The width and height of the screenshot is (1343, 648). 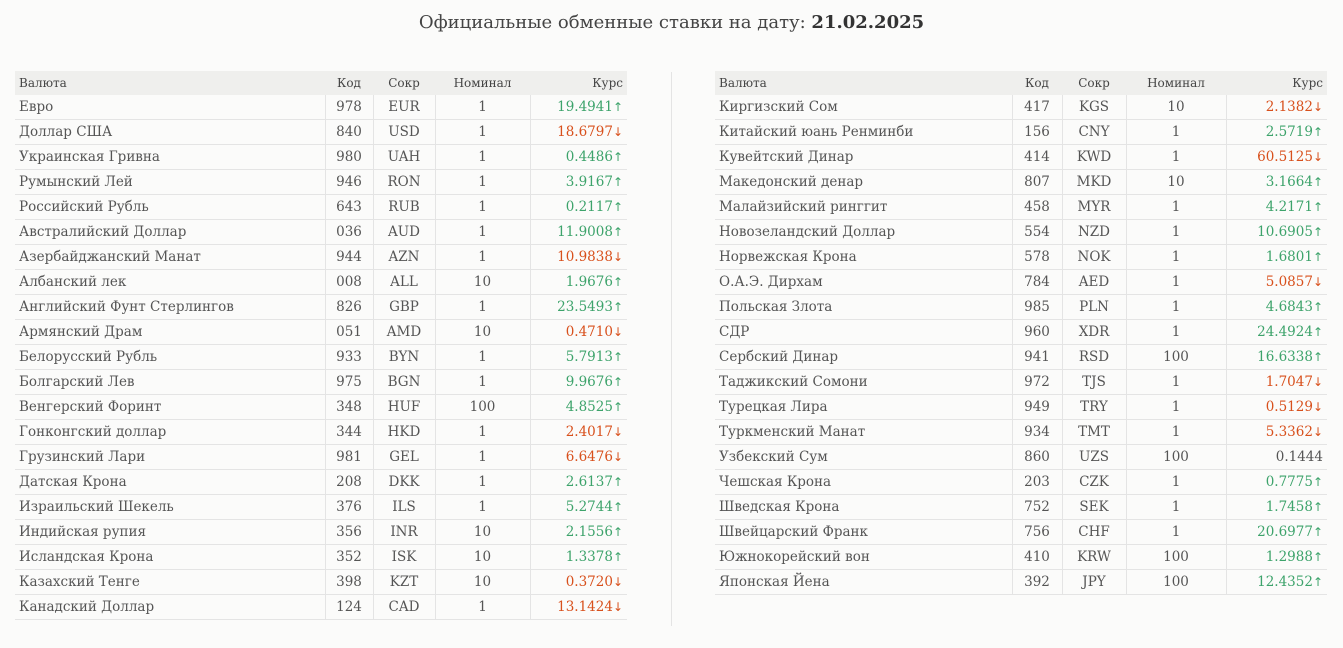 What do you see at coordinates (1037, 157) in the screenshot?
I see `currency-code: 414` at bounding box center [1037, 157].